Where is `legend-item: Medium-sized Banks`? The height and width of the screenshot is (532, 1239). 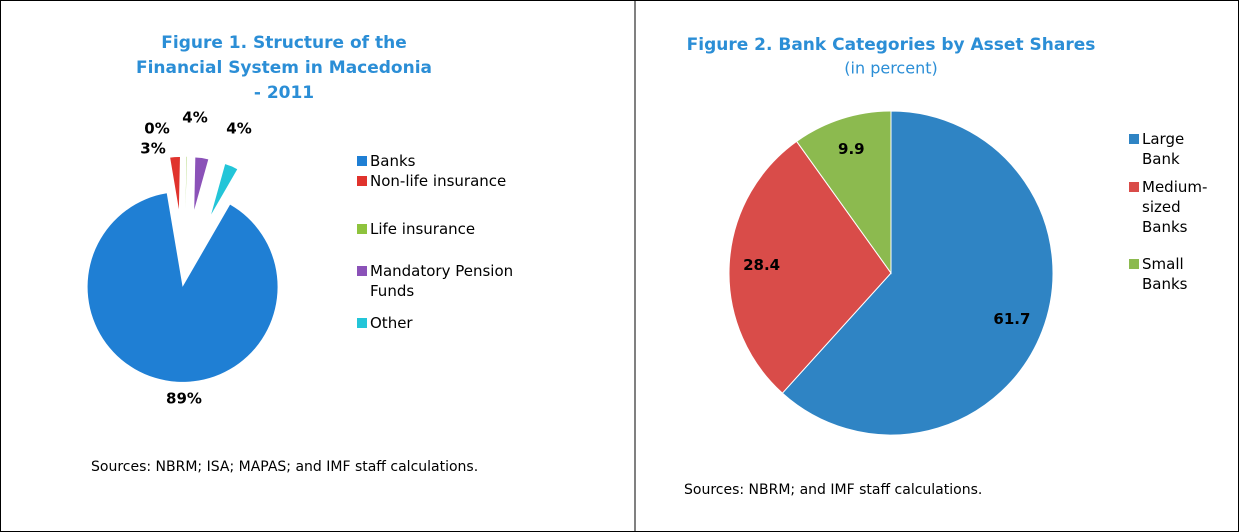 legend-item: Medium-sized Banks is located at coordinates (1168, 207).